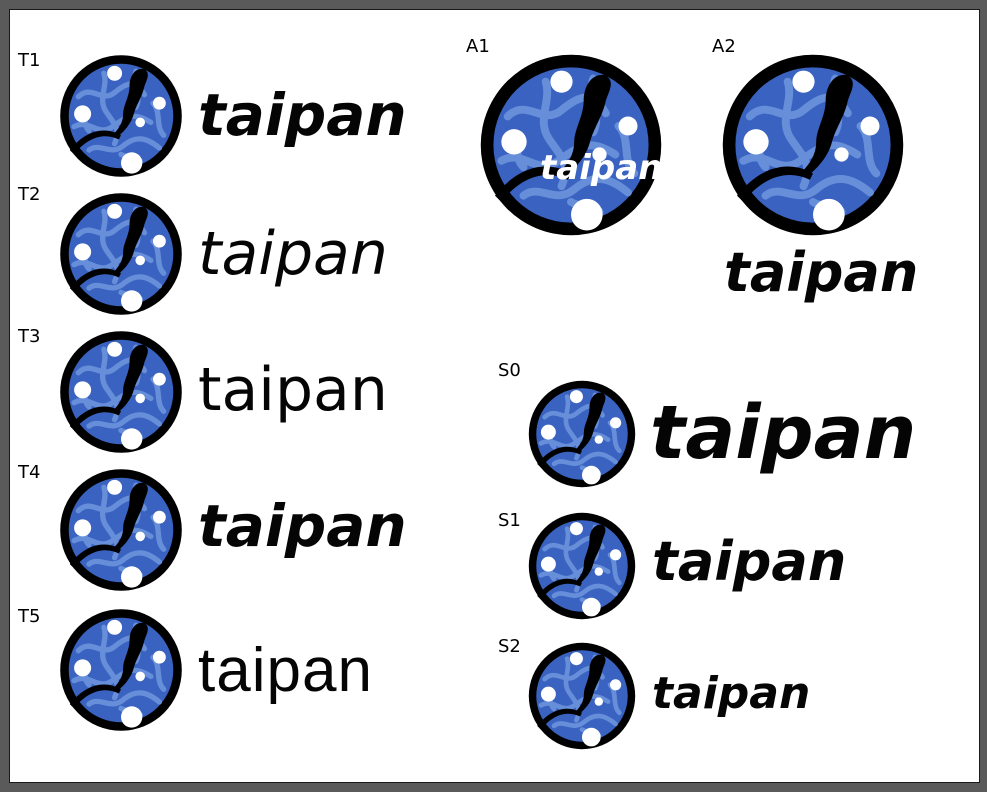 The height and width of the screenshot is (792, 987). Describe the element at coordinates (29, 616) in the screenshot. I see `variant-label-t5: T5` at that location.